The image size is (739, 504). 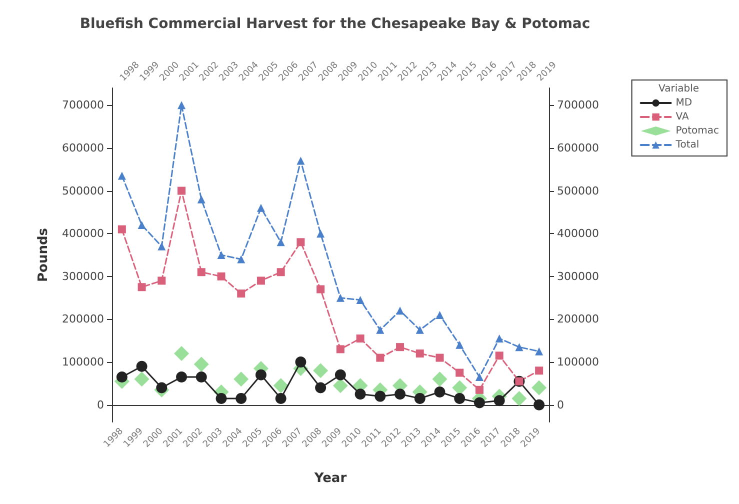 I want to click on y-tick-label: 0, so click(x=100, y=405).